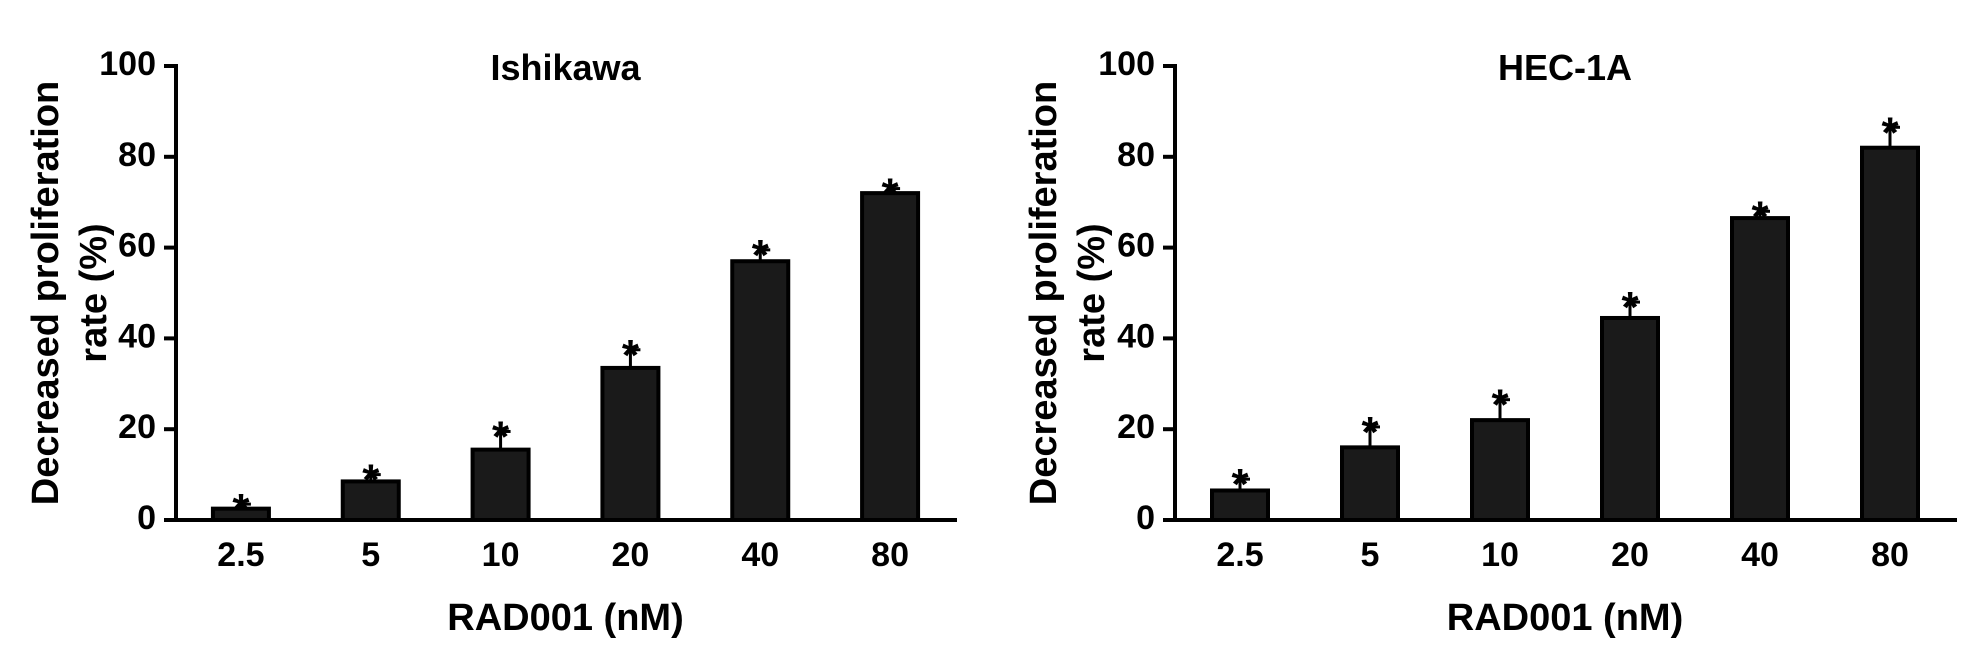 This screenshot has width=1980, height=652. Describe the element at coordinates (565, 67) in the screenshot. I see `chart-title: Ishikawa` at that location.